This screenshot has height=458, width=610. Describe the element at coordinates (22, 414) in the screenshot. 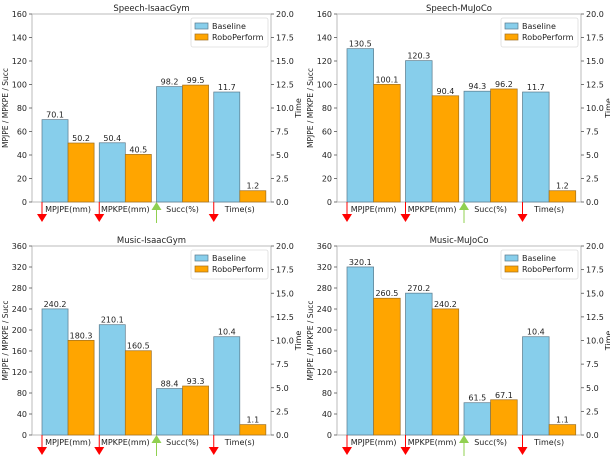

I see `y-tick-label: 40` at that location.